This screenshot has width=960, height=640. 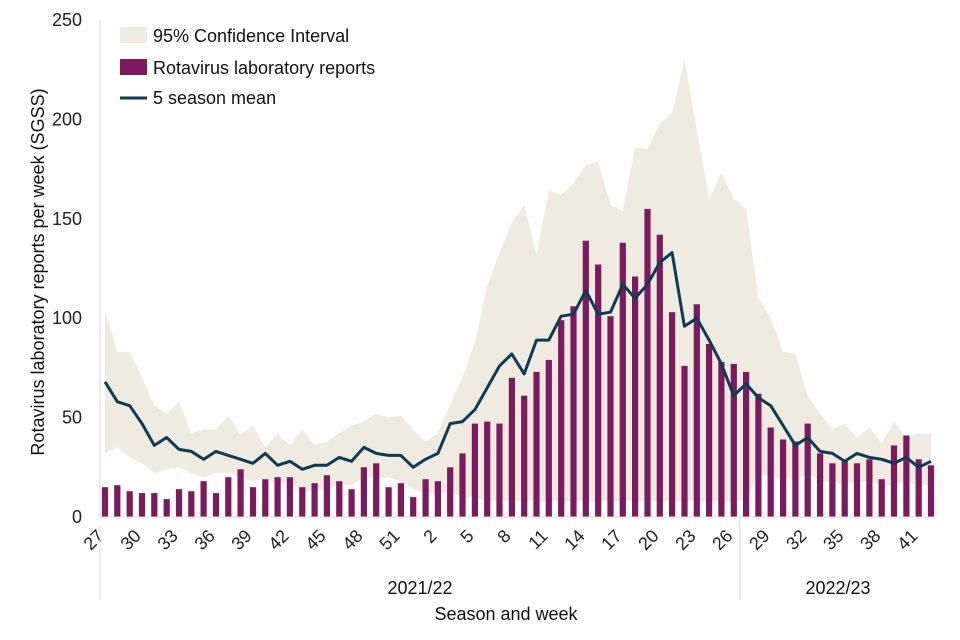 What do you see at coordinates (389, 540) in the screenshot?
I see `x-tick-label: 51` at bounding box center [389, 540].